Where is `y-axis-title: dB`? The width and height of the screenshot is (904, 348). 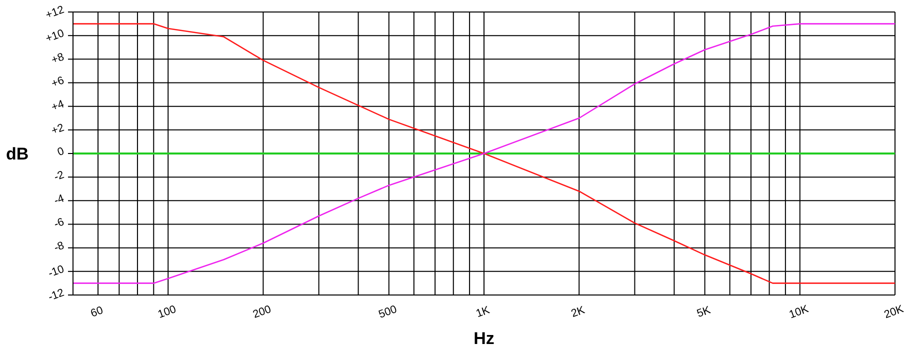
y-axis-title: dB is located at coordinates (17, 154).